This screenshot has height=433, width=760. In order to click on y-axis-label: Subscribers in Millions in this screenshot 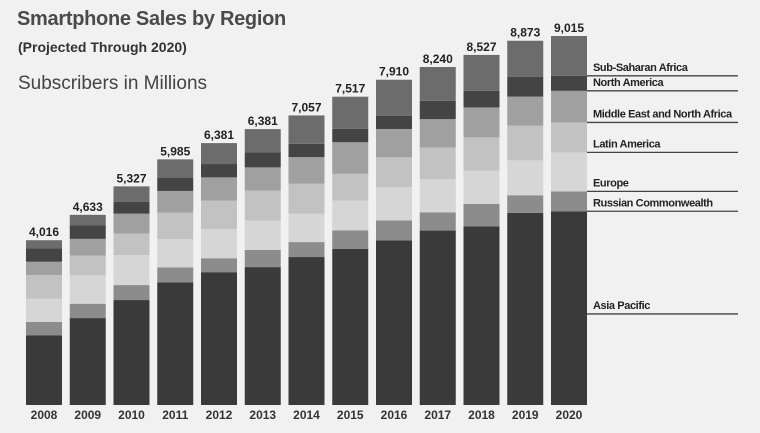, I will do `click(113, 83)`.